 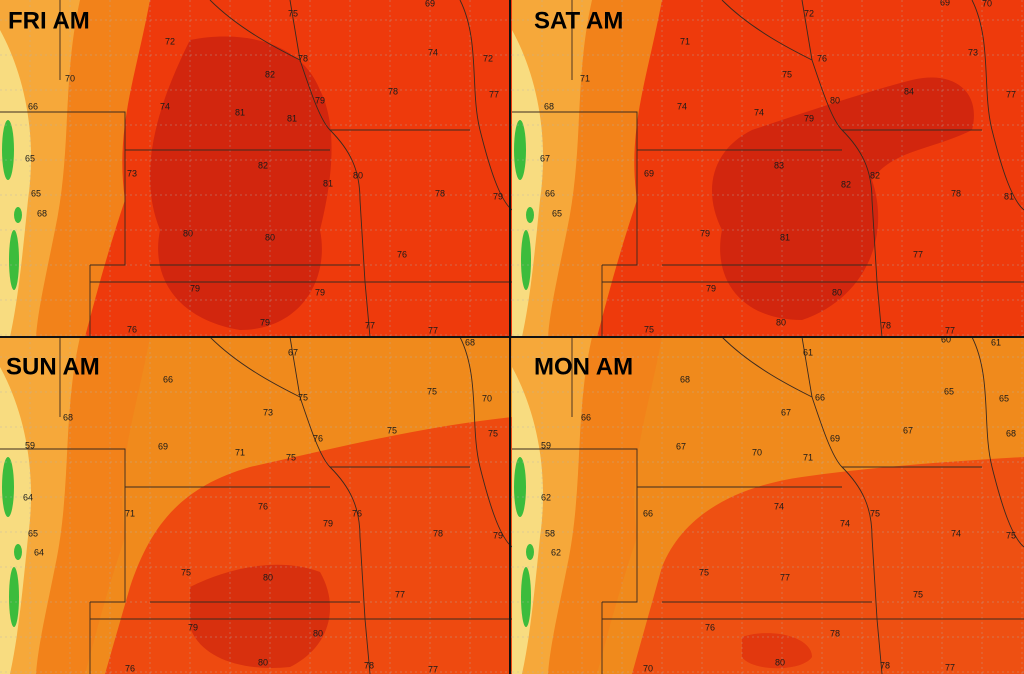 What do you see at coordinates (583, 366) in the screenshot?
I see `panel-title: MON AM` at bounding box center [583, 366].